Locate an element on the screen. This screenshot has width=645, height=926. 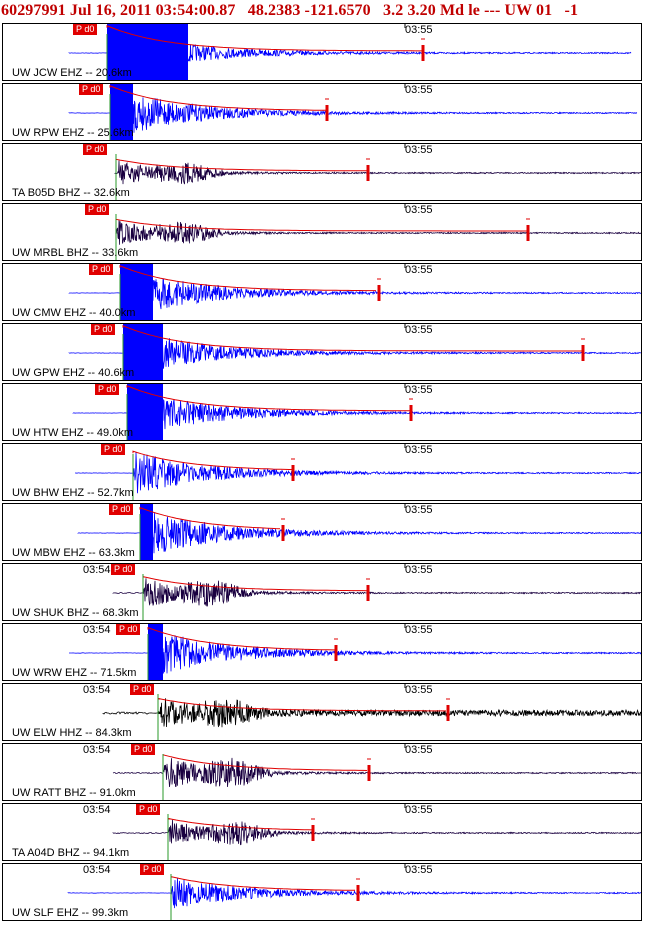
station-label: TA B05D BHZ -- 32.6km is located at coordinates (71, 193).